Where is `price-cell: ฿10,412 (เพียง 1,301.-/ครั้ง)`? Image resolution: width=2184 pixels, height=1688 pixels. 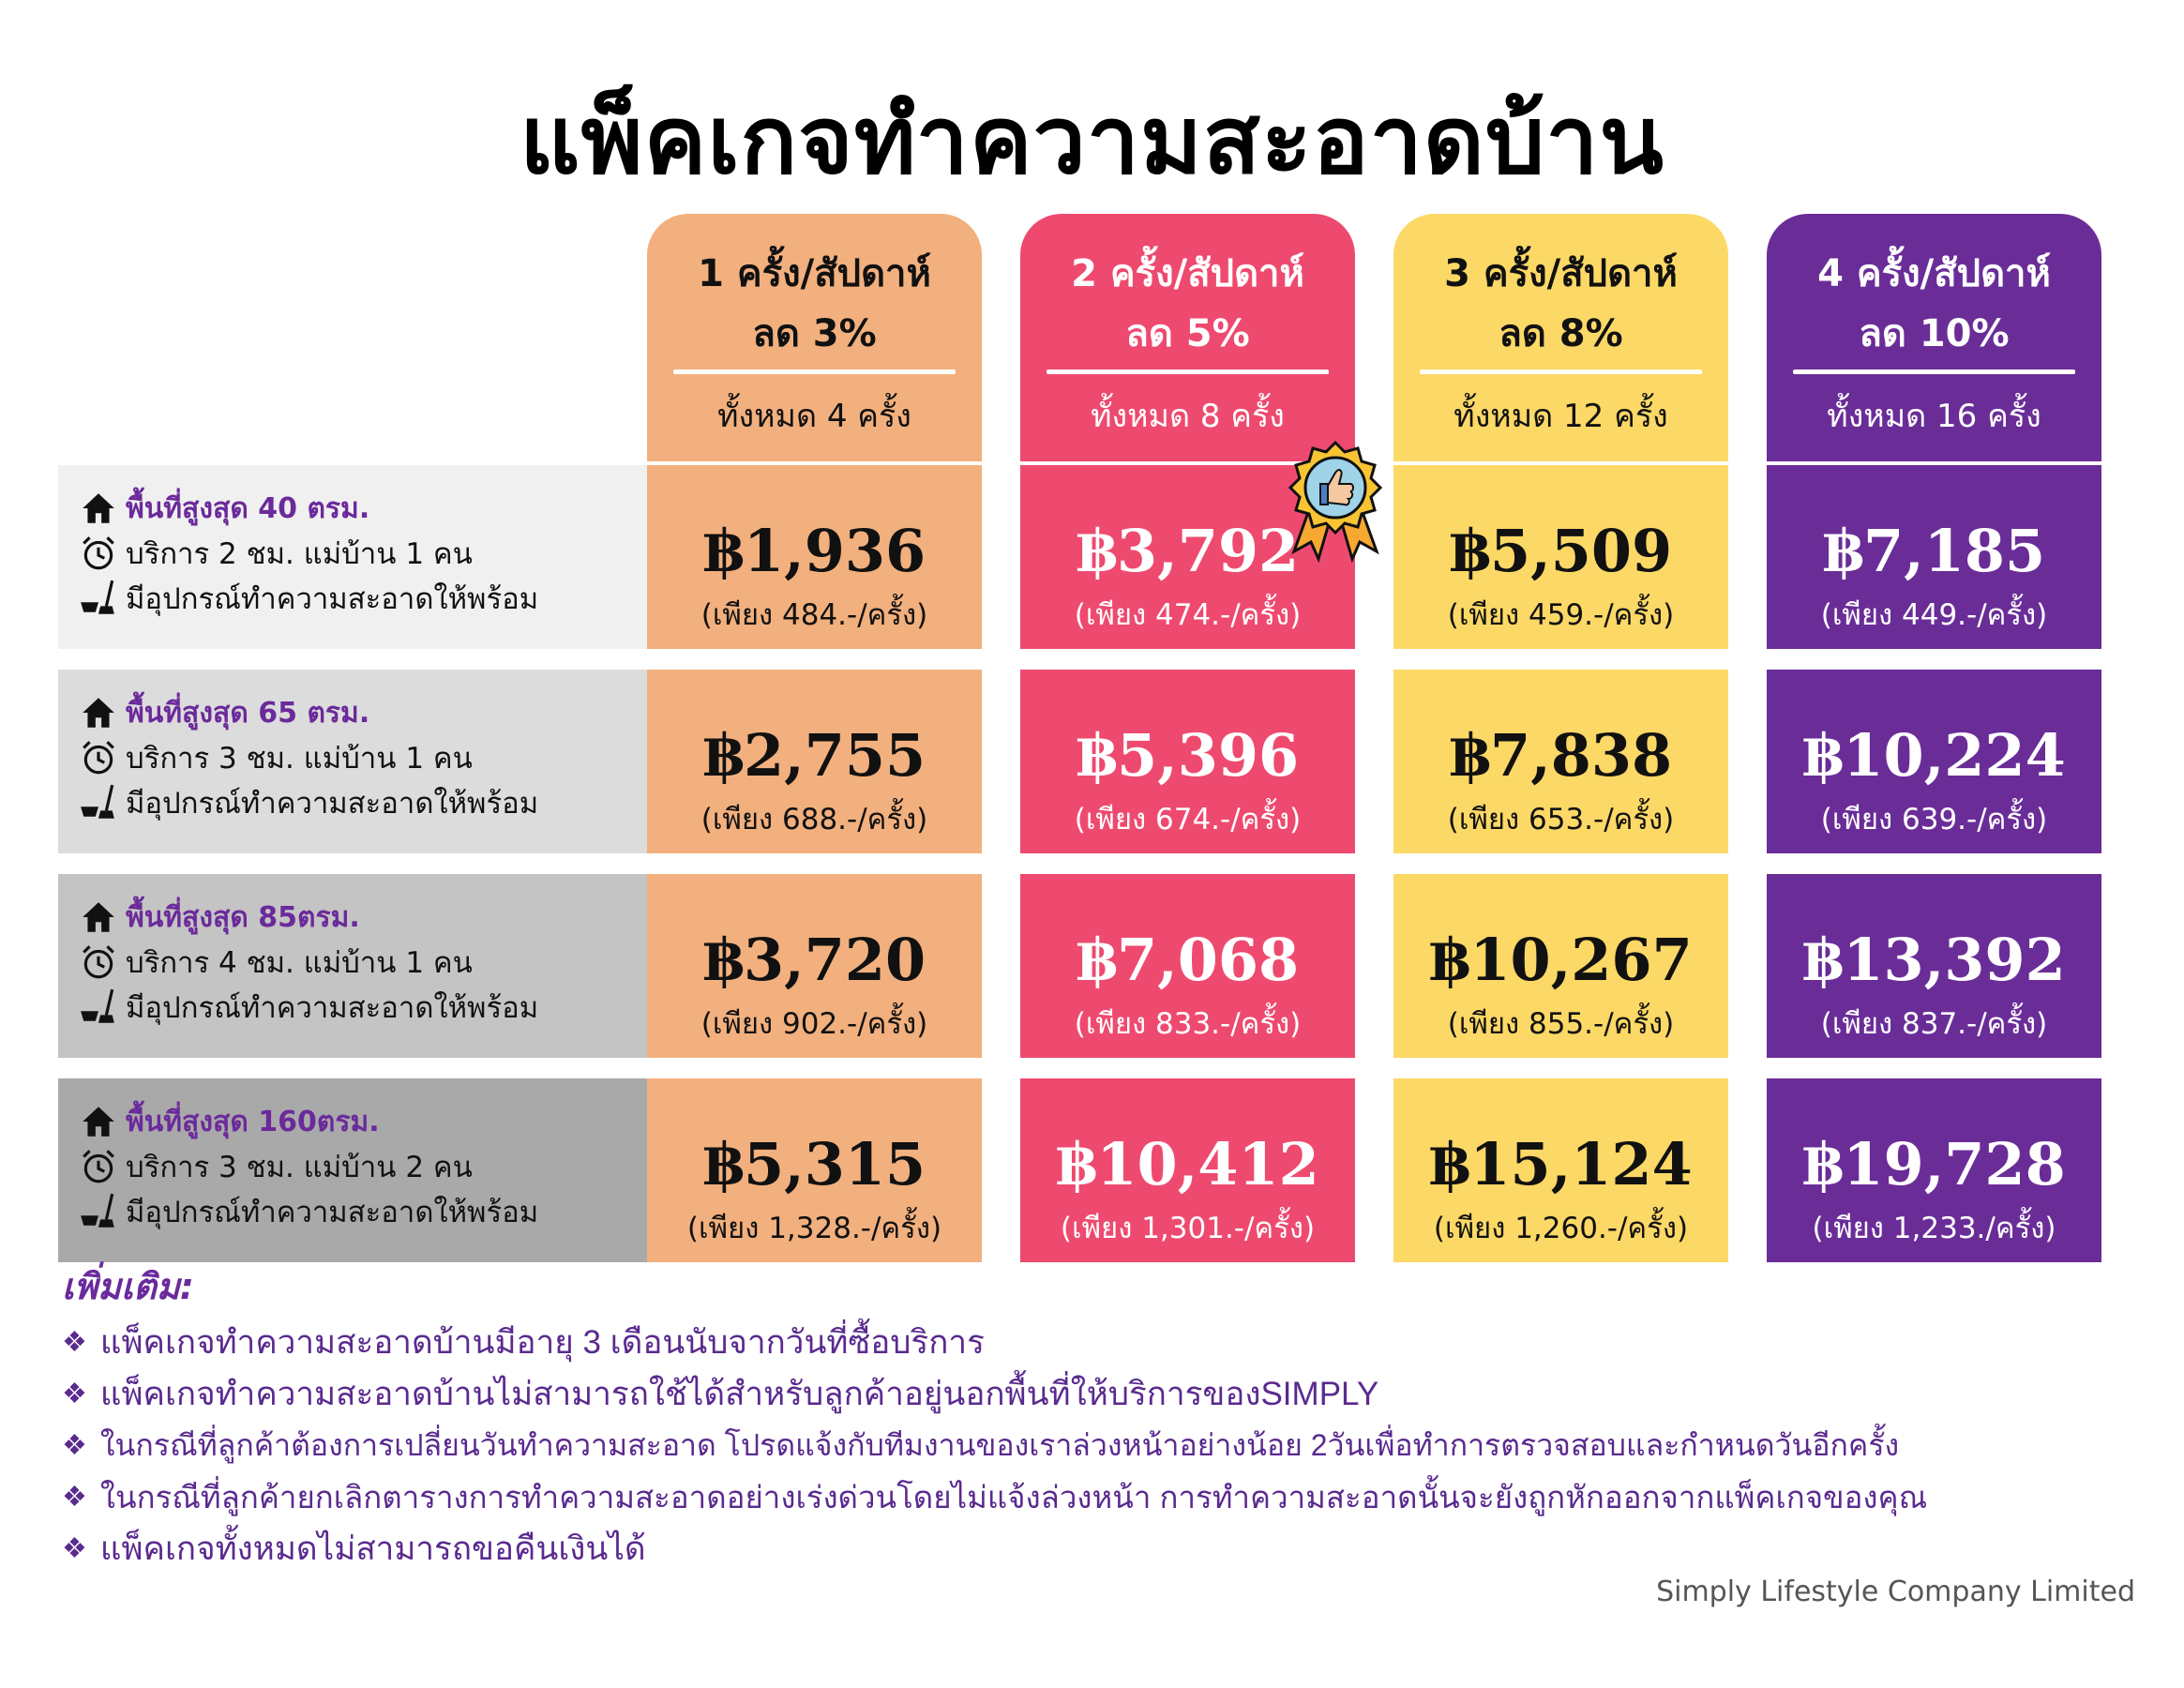 price-cell: ฿10,412 (เพียง 1,301.-/ครั้ง) is located at coordinates (1187, 1170).